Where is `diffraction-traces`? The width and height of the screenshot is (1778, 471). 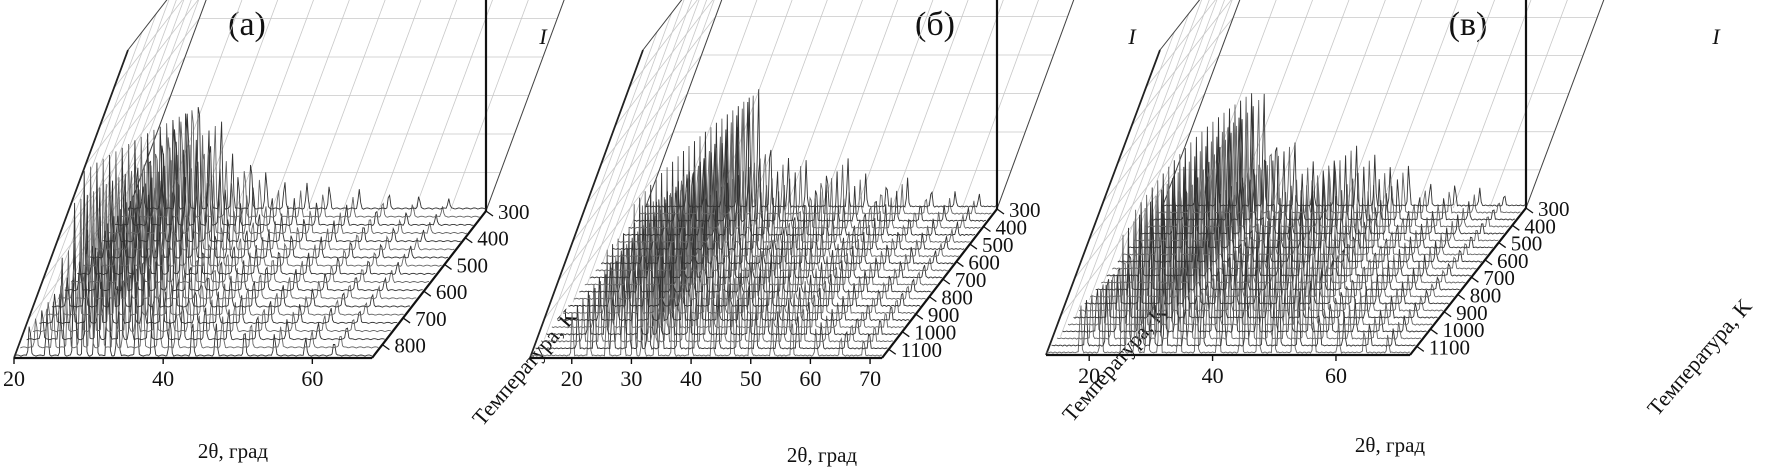
diffraction-traces is located at coordinates (250, 232).